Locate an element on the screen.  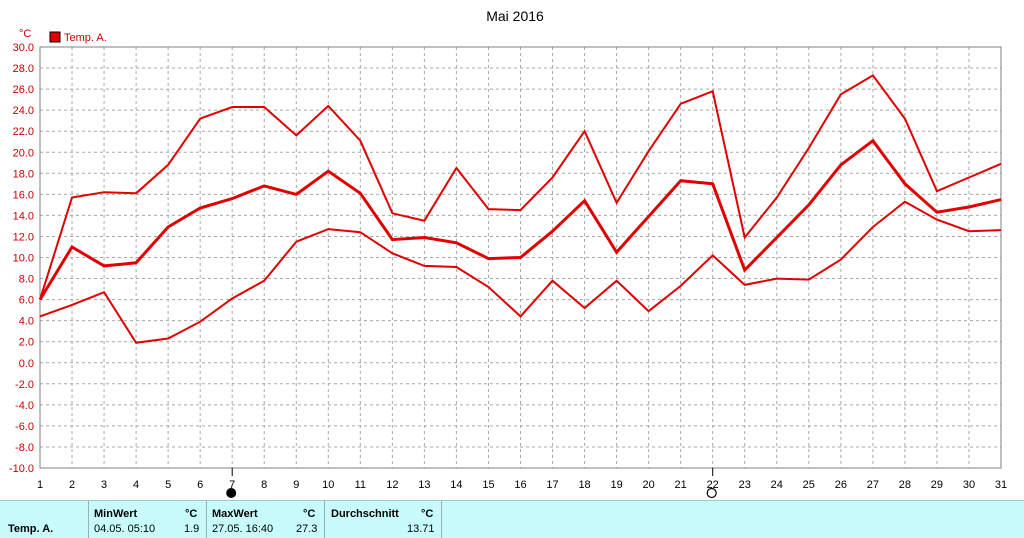
x-tick-label: 27 is located at coordinates (873, 485).